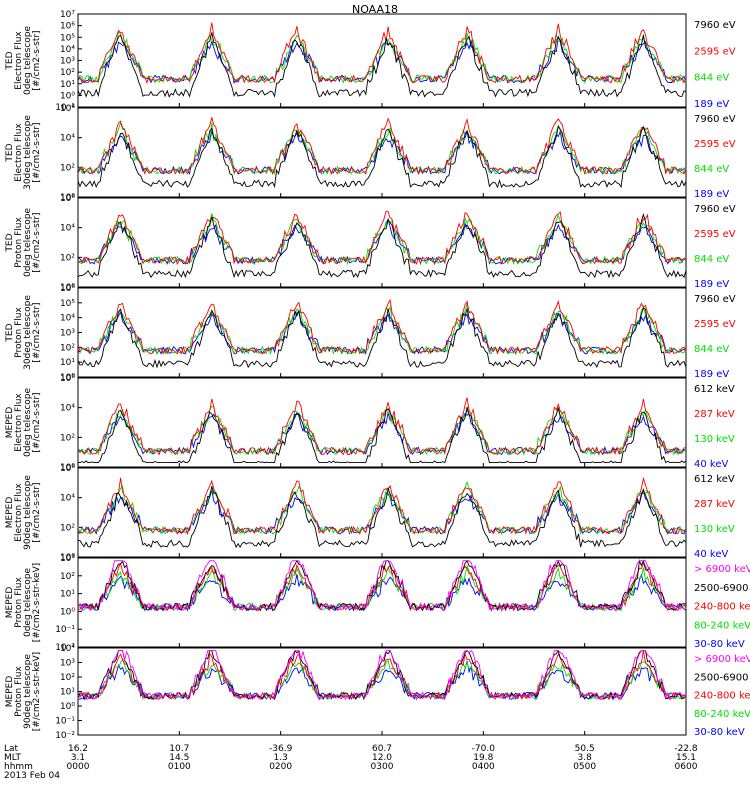 The image size is (750, 800). I want to click on panel-4-ytick-6: 10⁵, so click(67, 304).